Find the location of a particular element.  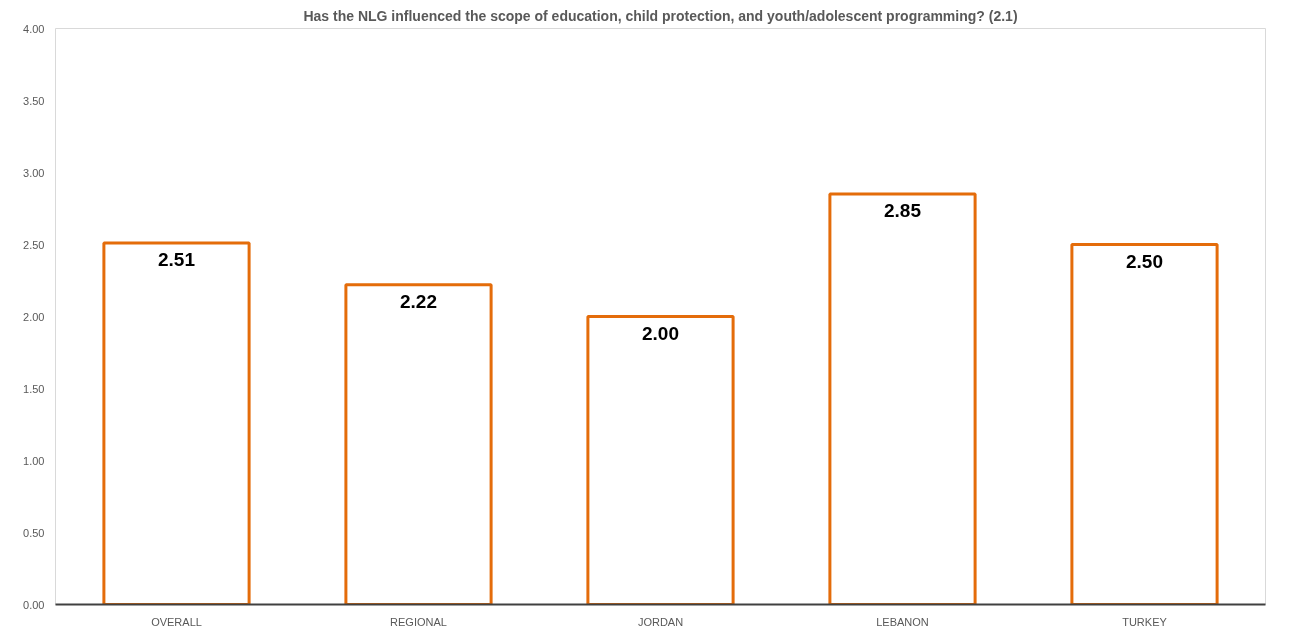

data-label: 2.85 is located at coordinates (903, 211).